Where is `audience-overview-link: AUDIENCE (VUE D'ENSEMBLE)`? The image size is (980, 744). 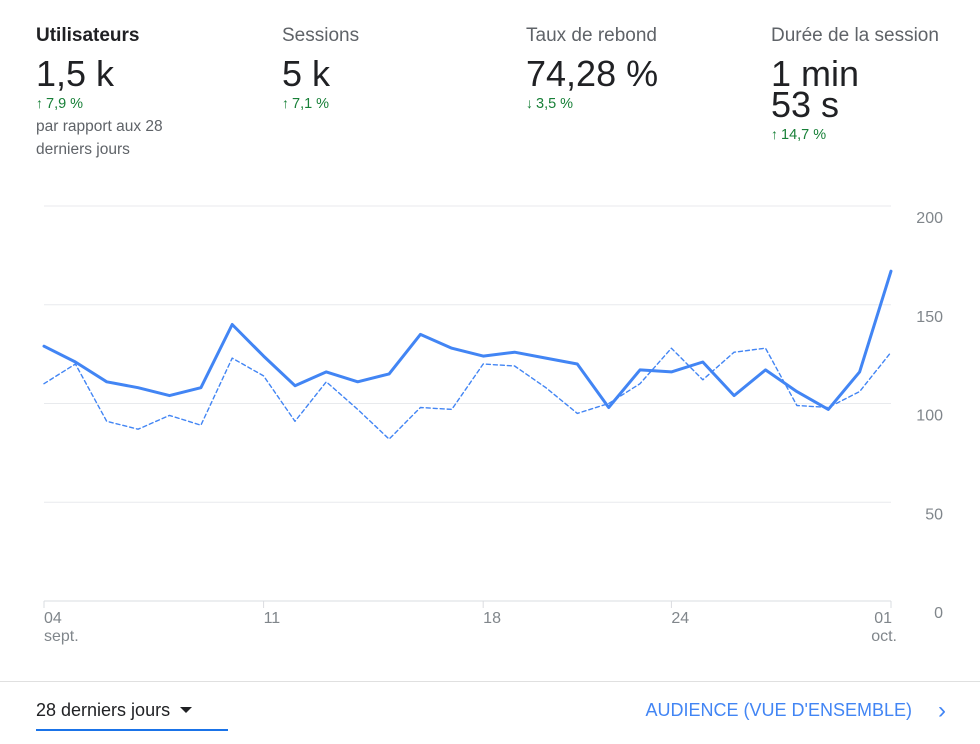
audience-overview-link: AUDIENCE (VUE D'ENSEMBLE) is located at coordinates (778, 710).